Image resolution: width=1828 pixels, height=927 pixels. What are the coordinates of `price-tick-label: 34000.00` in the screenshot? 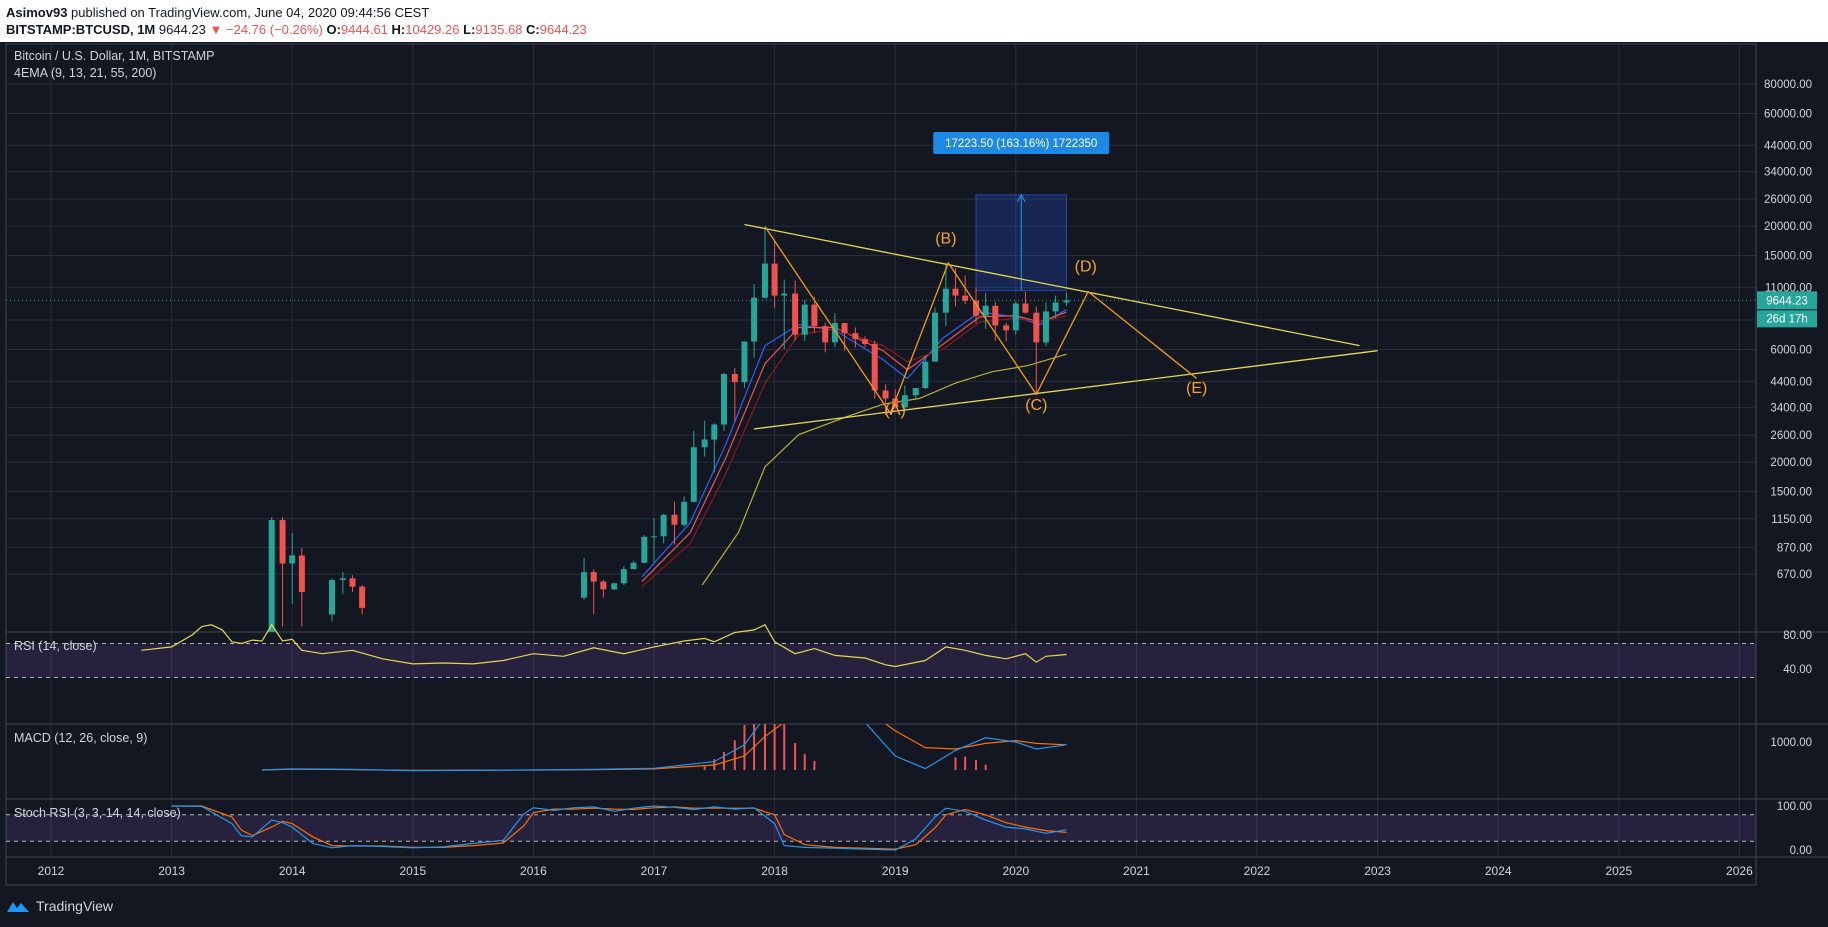 It's located at (1788, 173).